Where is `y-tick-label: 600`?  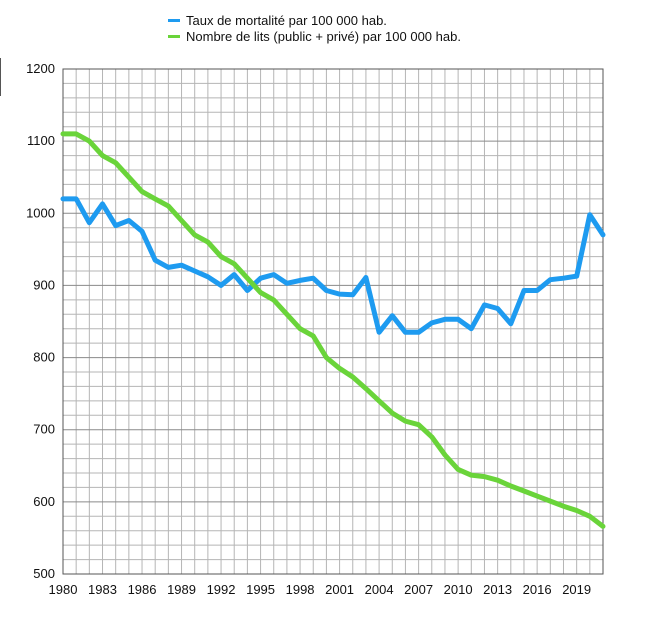 y-tick-label: 600 is located at coordinates (44, 501).